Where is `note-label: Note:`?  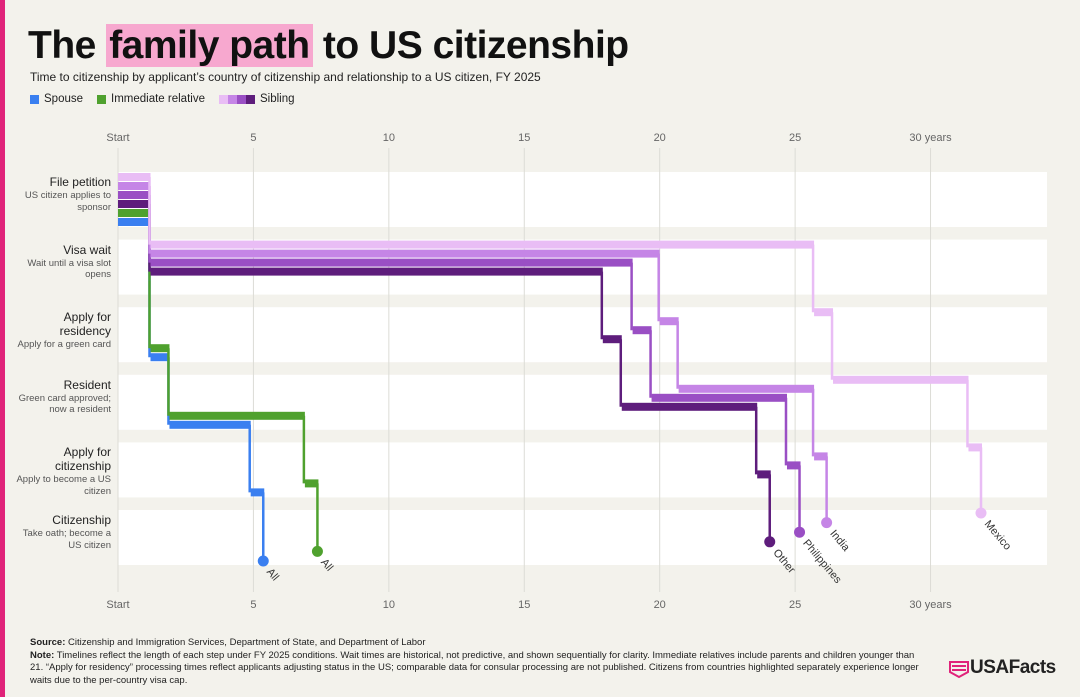
note-label: Note: is located at coordinates (42, 655).